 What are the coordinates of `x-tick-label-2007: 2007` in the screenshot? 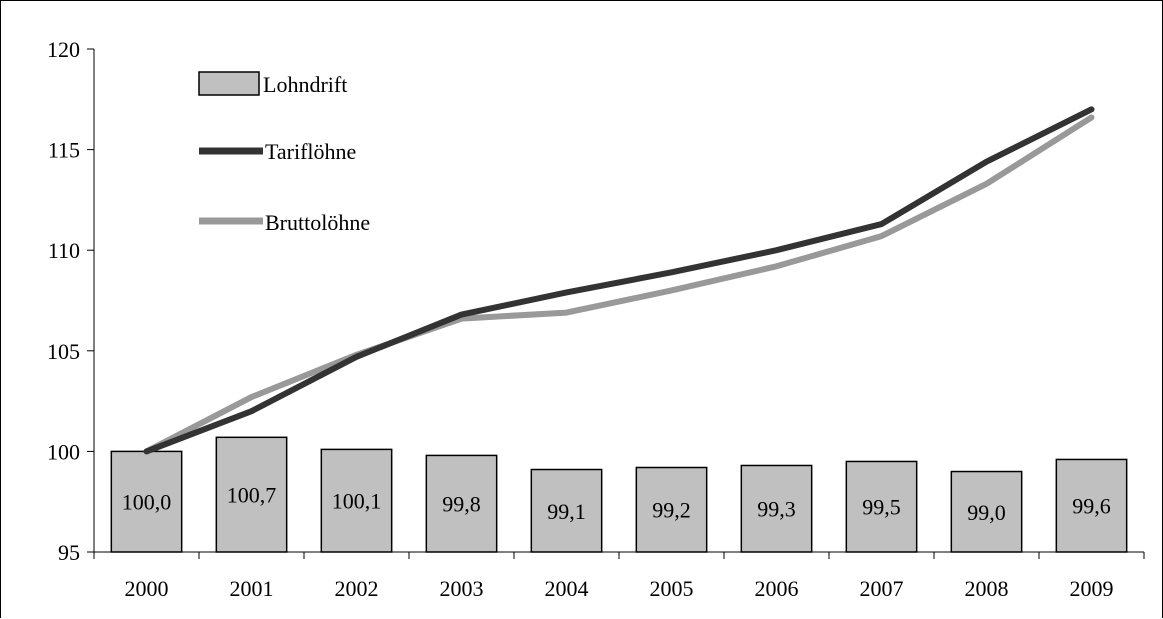 It's located at (882, 588).